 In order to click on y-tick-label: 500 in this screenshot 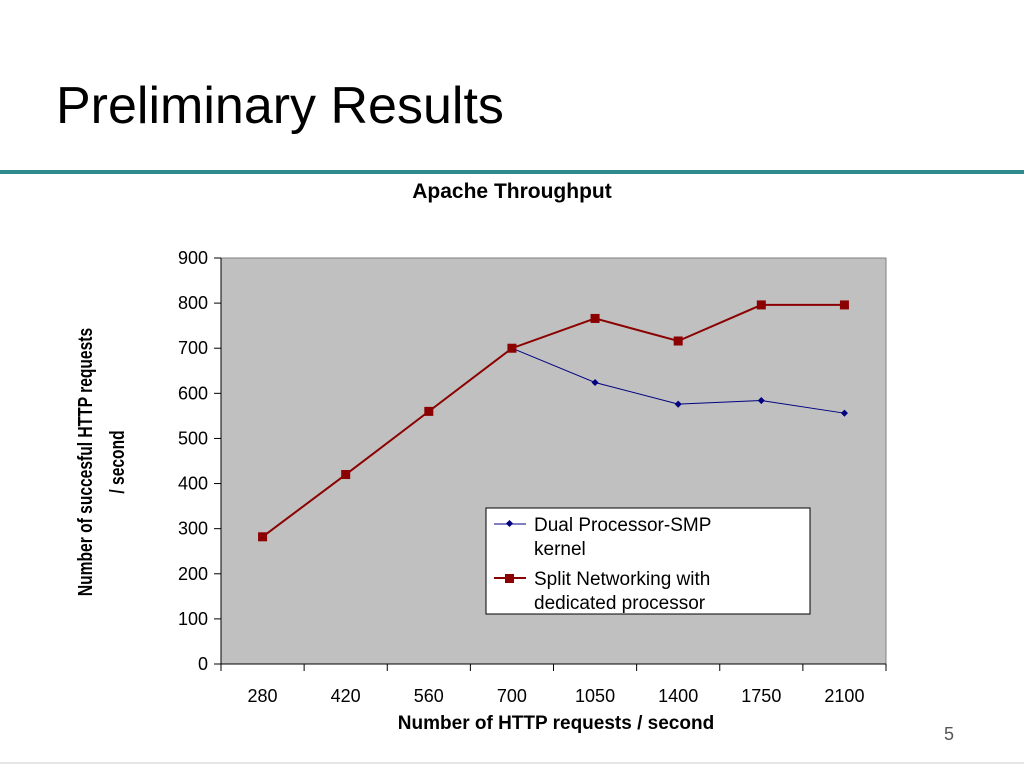, I will do `click(193, 438)`.